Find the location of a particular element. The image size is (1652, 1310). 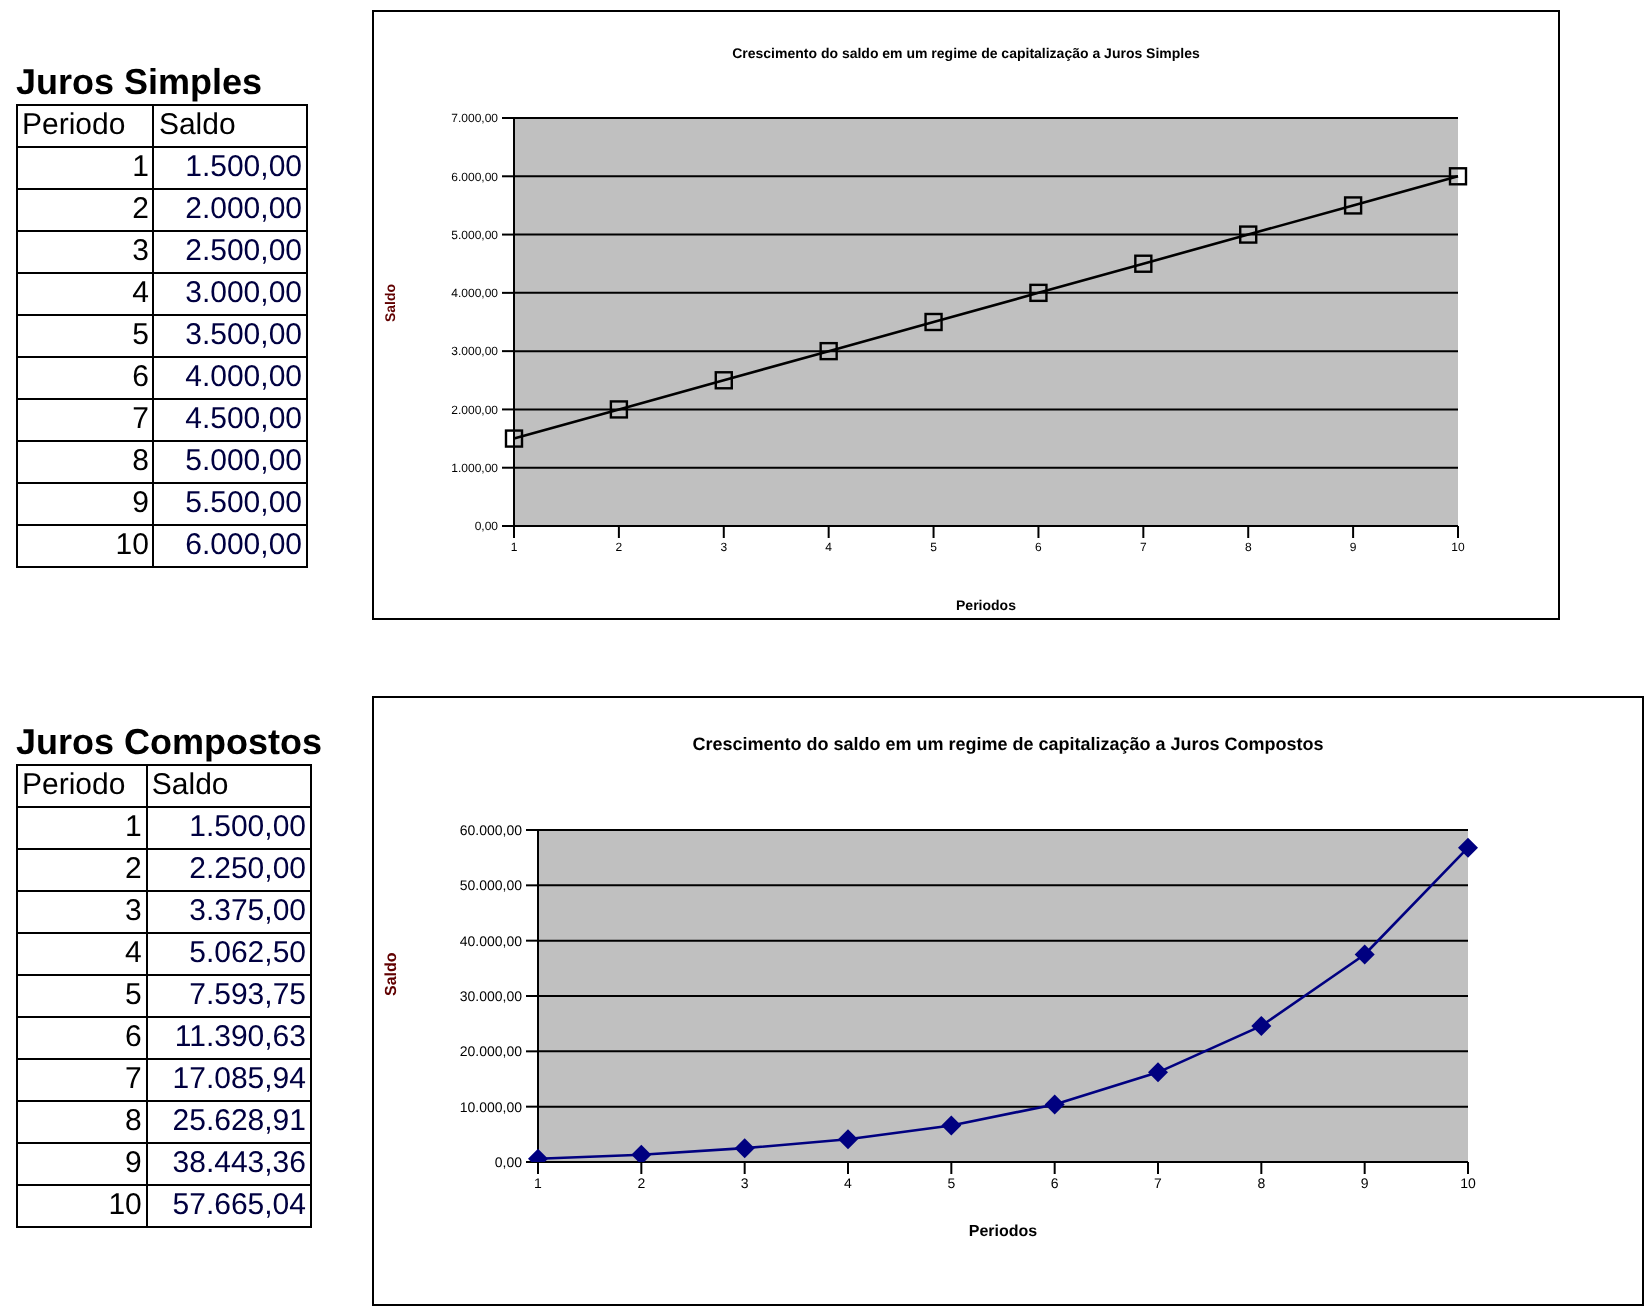

text: 4.500,00 is located at coordinates (230, 420).